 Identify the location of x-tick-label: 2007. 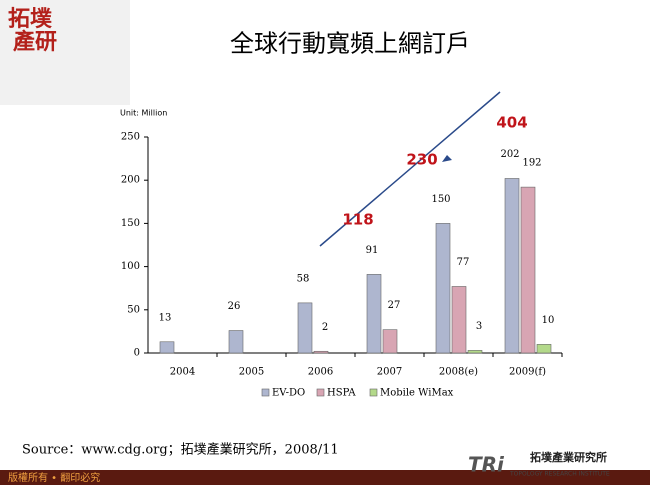
(389, 372).